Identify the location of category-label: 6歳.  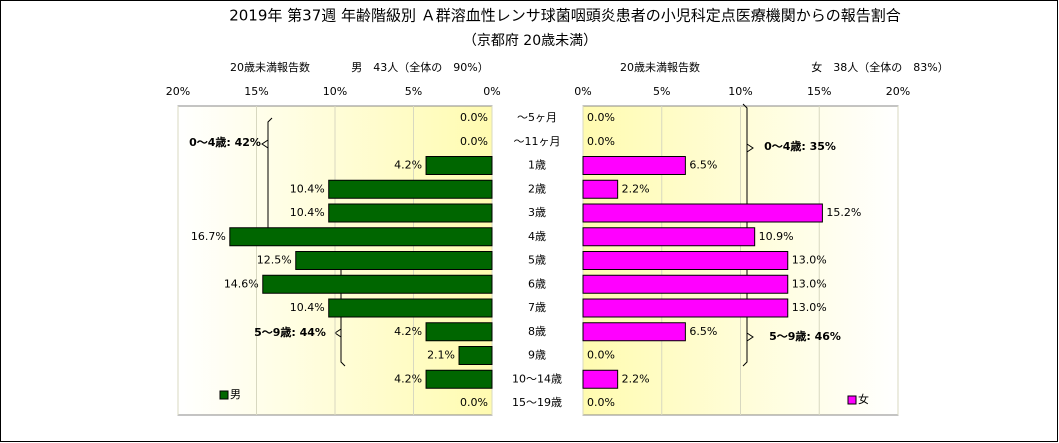
(537, 283).